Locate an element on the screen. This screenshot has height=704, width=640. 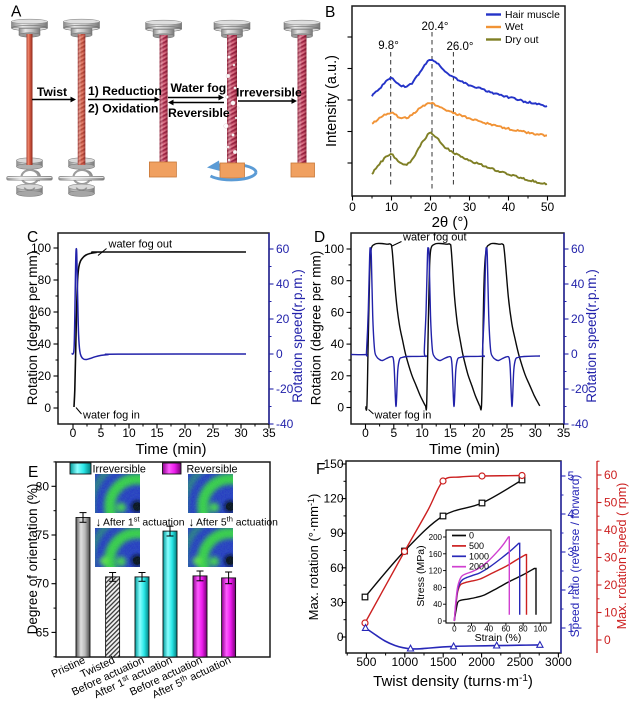
svg-text: 90 is located at coordinates (337, 533).